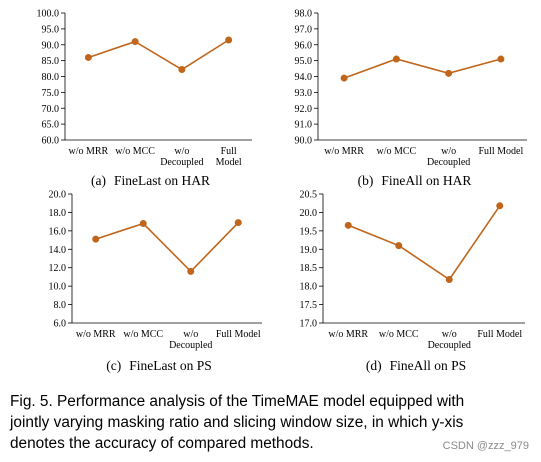 The width and height of the screenshot is (541, 462). Describe the element at coordinates (98, 180) in the screenshot. I see `panel-label: (a)` at that location.